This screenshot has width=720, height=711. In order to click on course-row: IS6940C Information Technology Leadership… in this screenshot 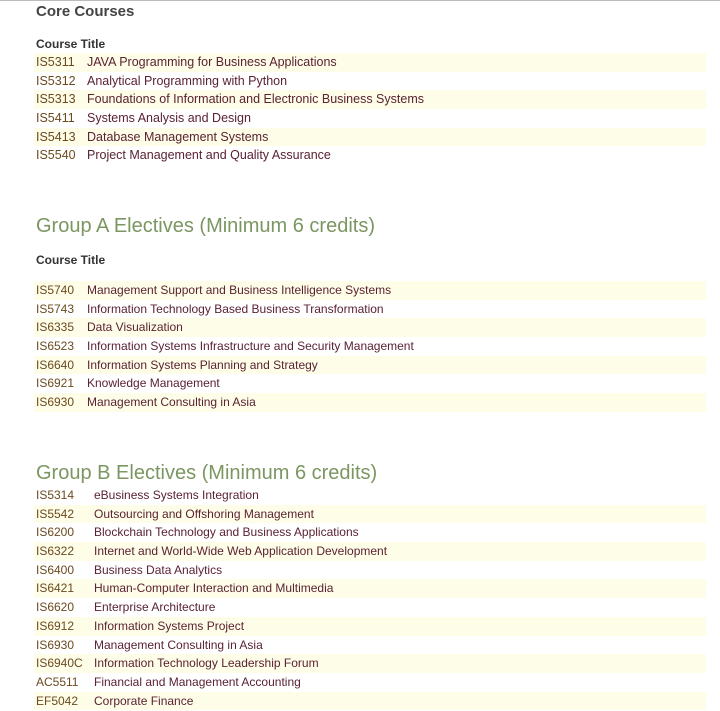, I will do `click(370, 663)`.